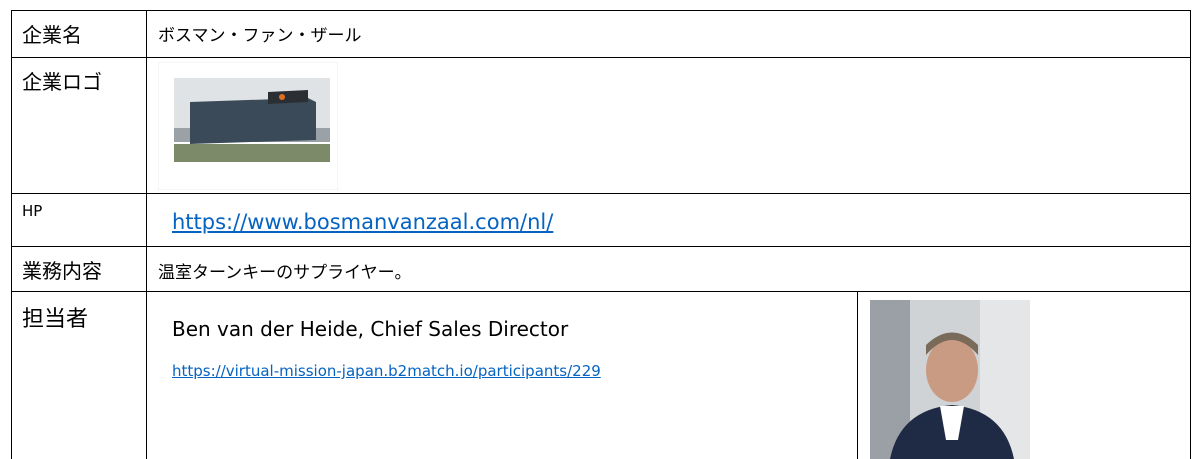 The image size is (1203, 459). Describe the element at coordinates (52, 35) in the screenshot. I see `label: 企業名` at that location.